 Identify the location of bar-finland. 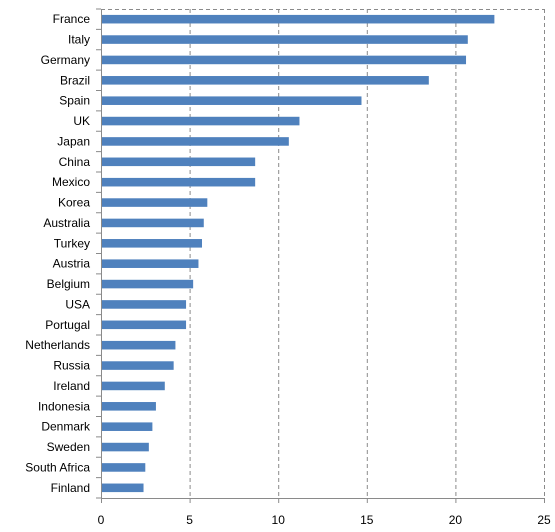
(123, 488).